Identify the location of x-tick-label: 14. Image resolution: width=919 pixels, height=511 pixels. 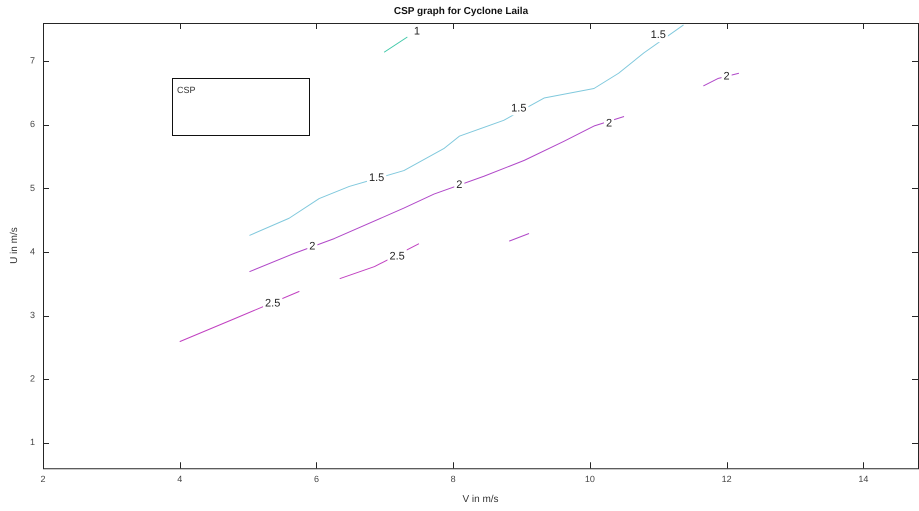
(863, 479).